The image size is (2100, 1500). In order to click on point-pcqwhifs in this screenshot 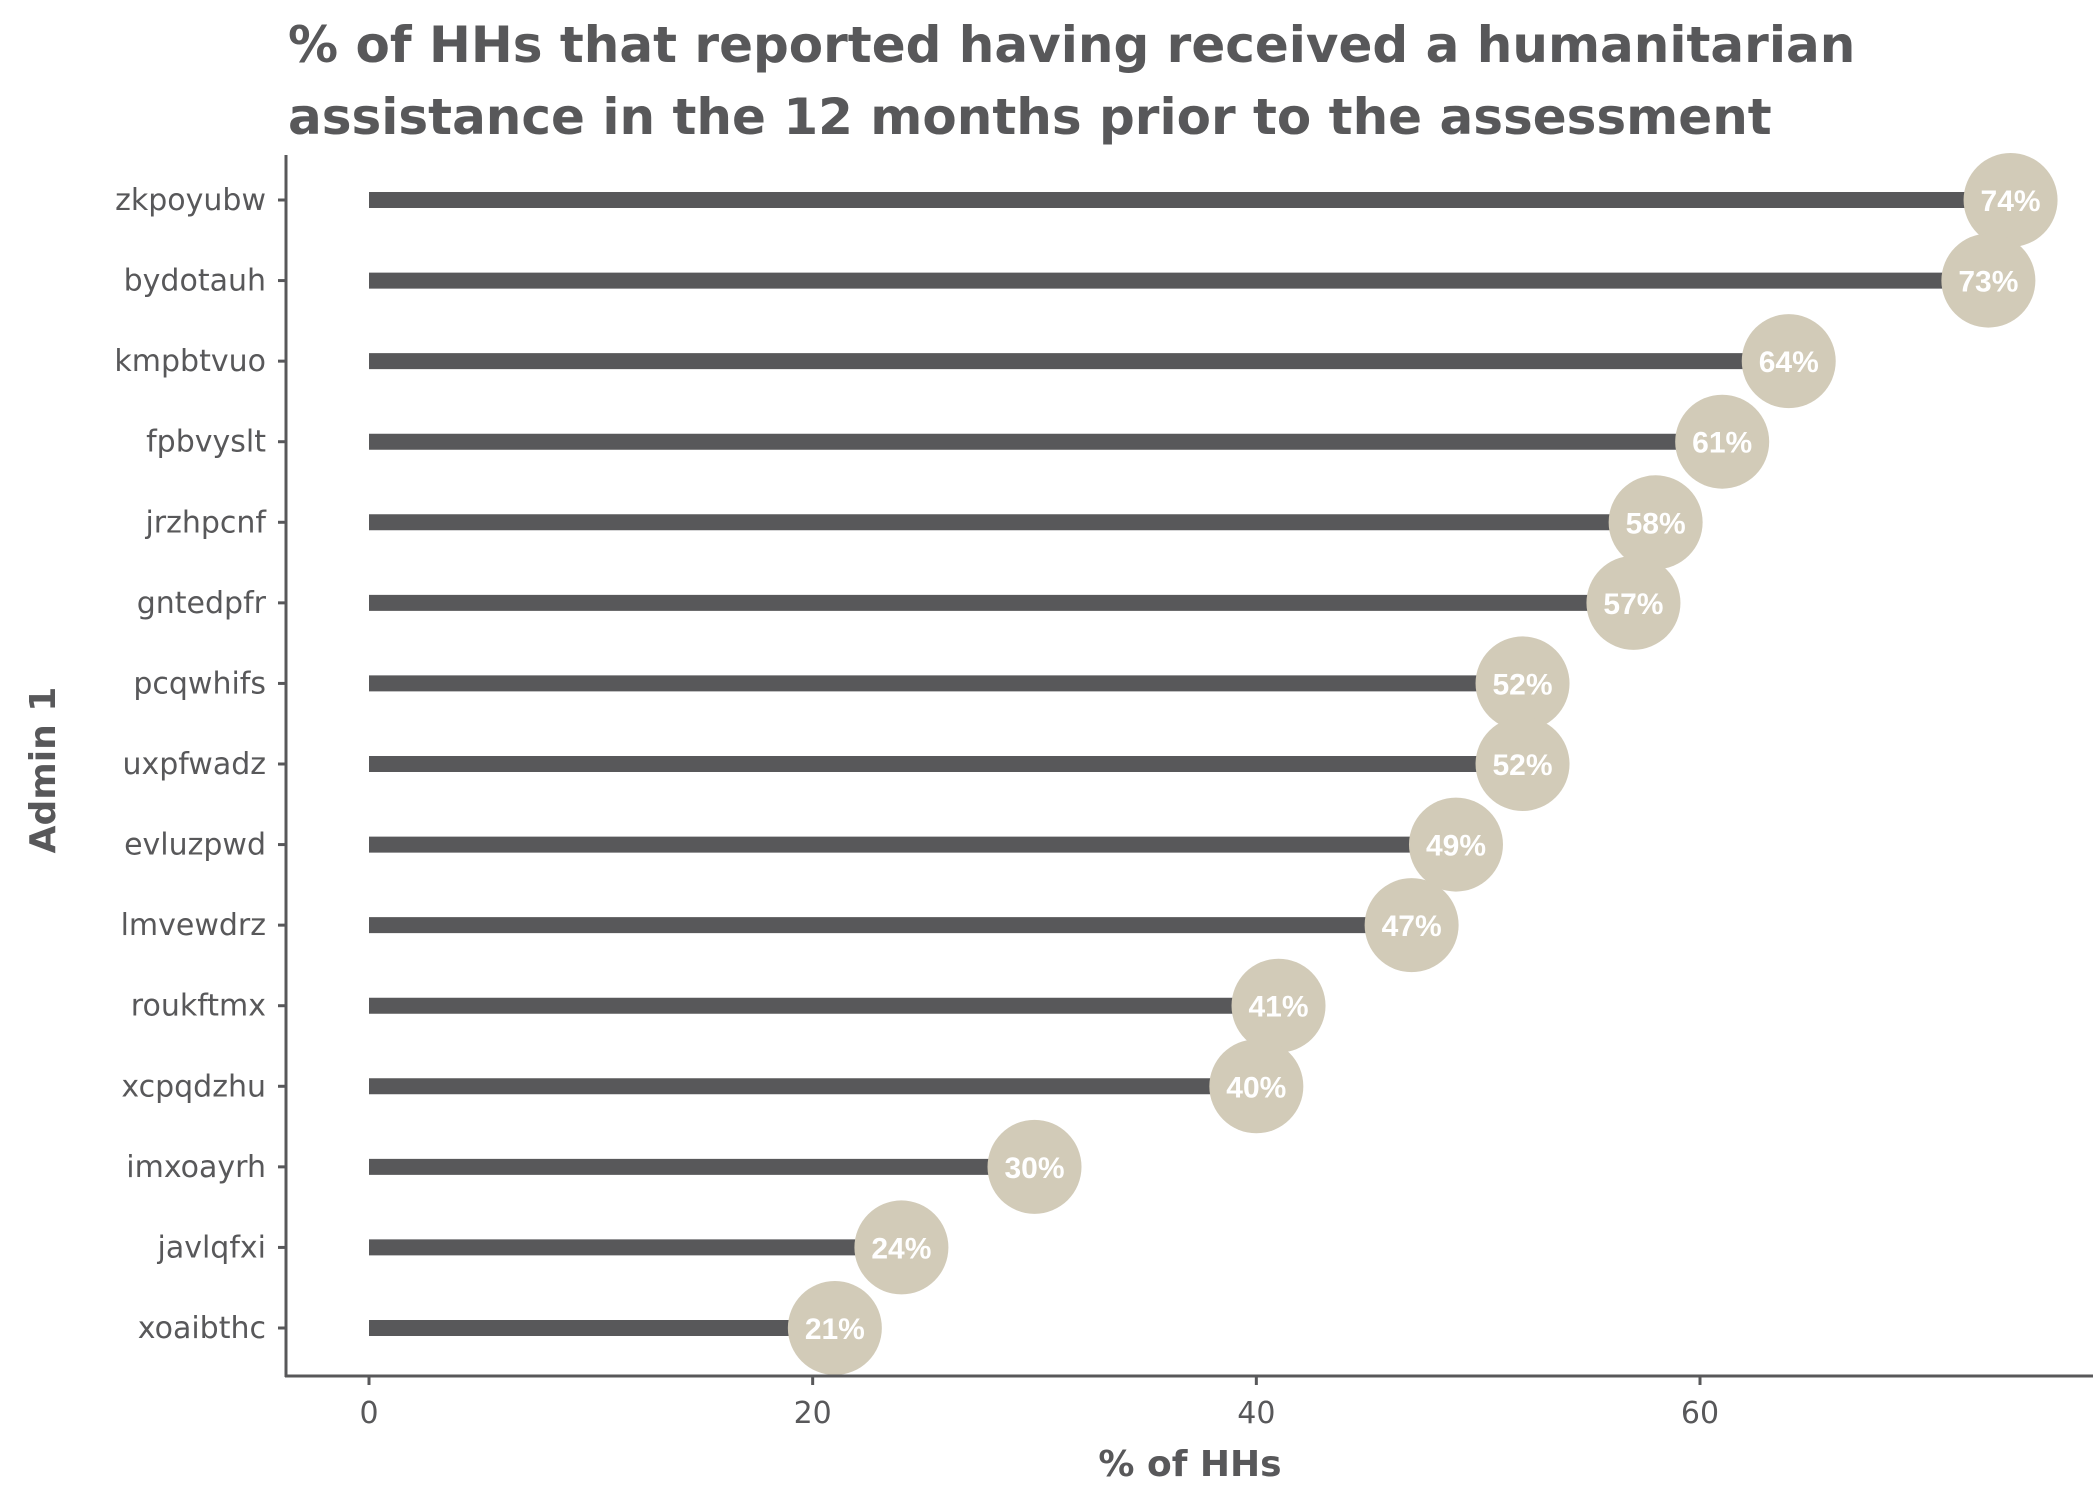, I will do `click(1522, 683)`.